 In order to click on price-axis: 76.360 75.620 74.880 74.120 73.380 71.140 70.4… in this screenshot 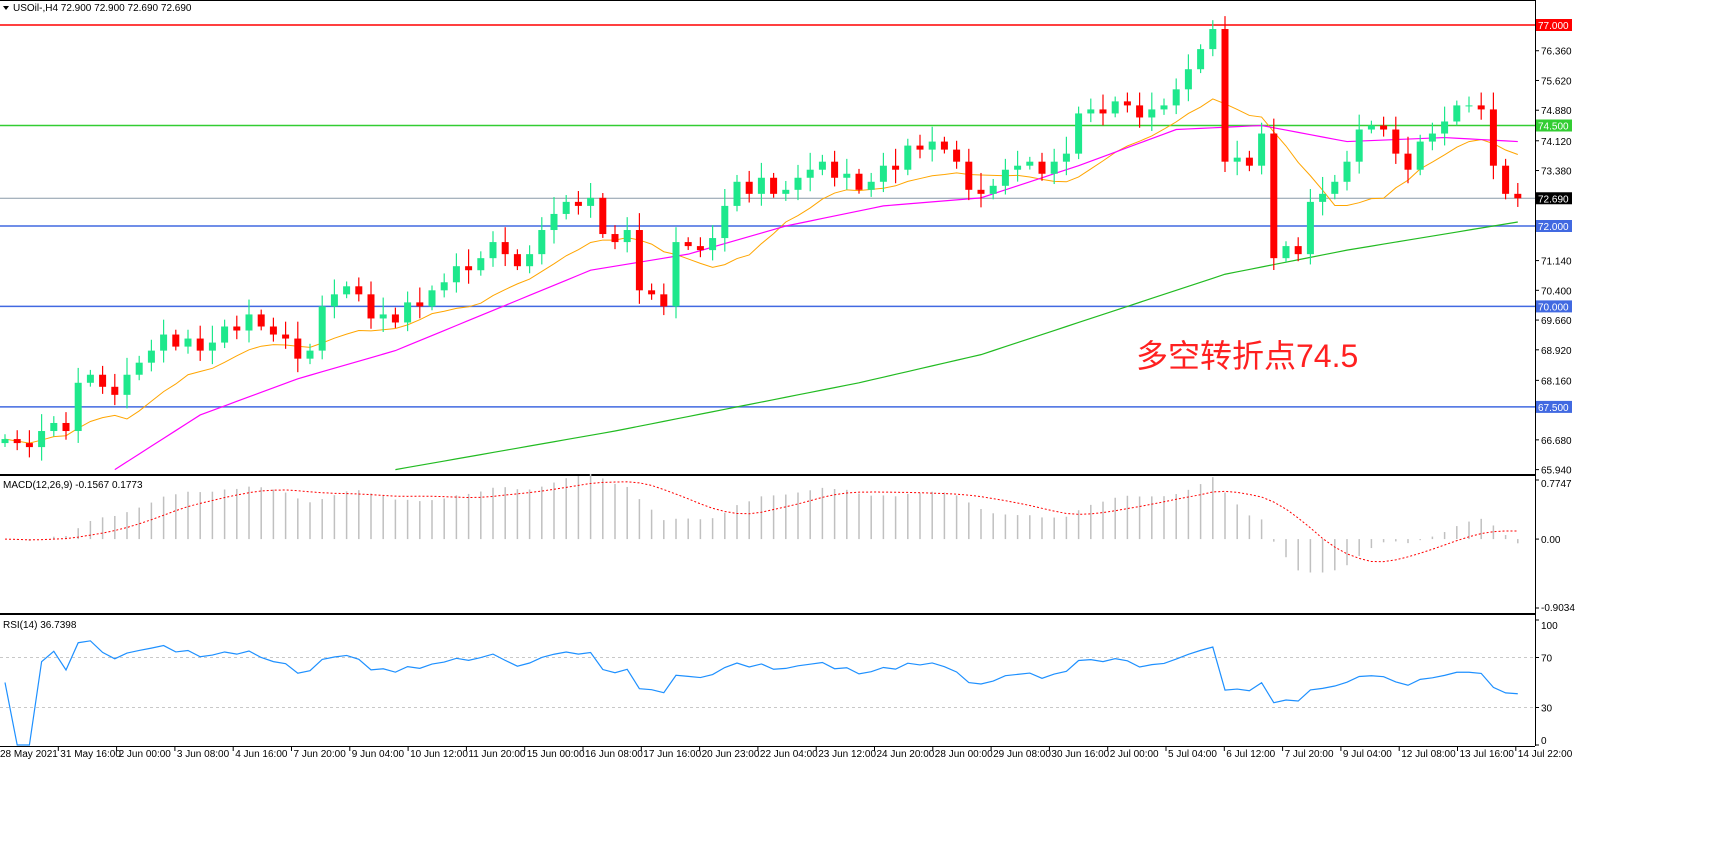, I will do `click(1553, 248)`.